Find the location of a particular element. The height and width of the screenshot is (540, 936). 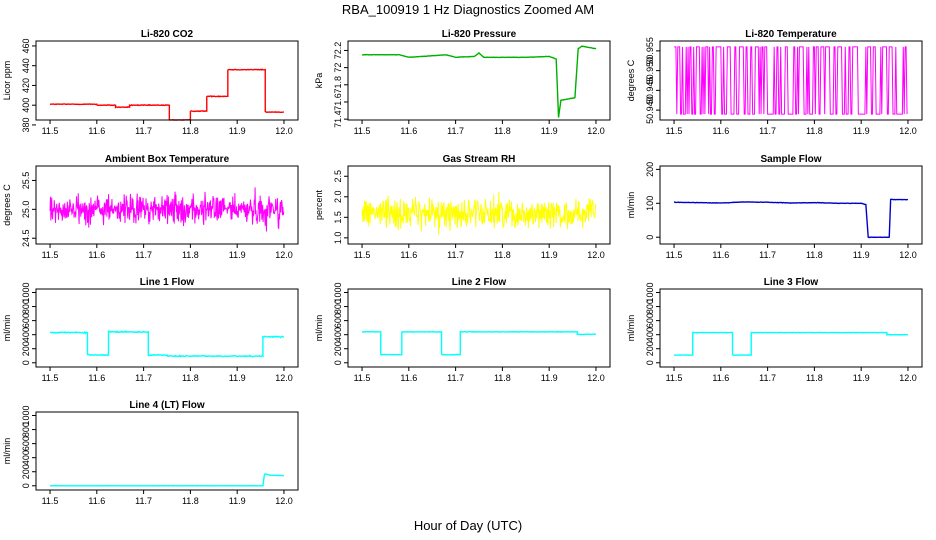

panel-title: Sample Flow is located at coordinates (790, 159).